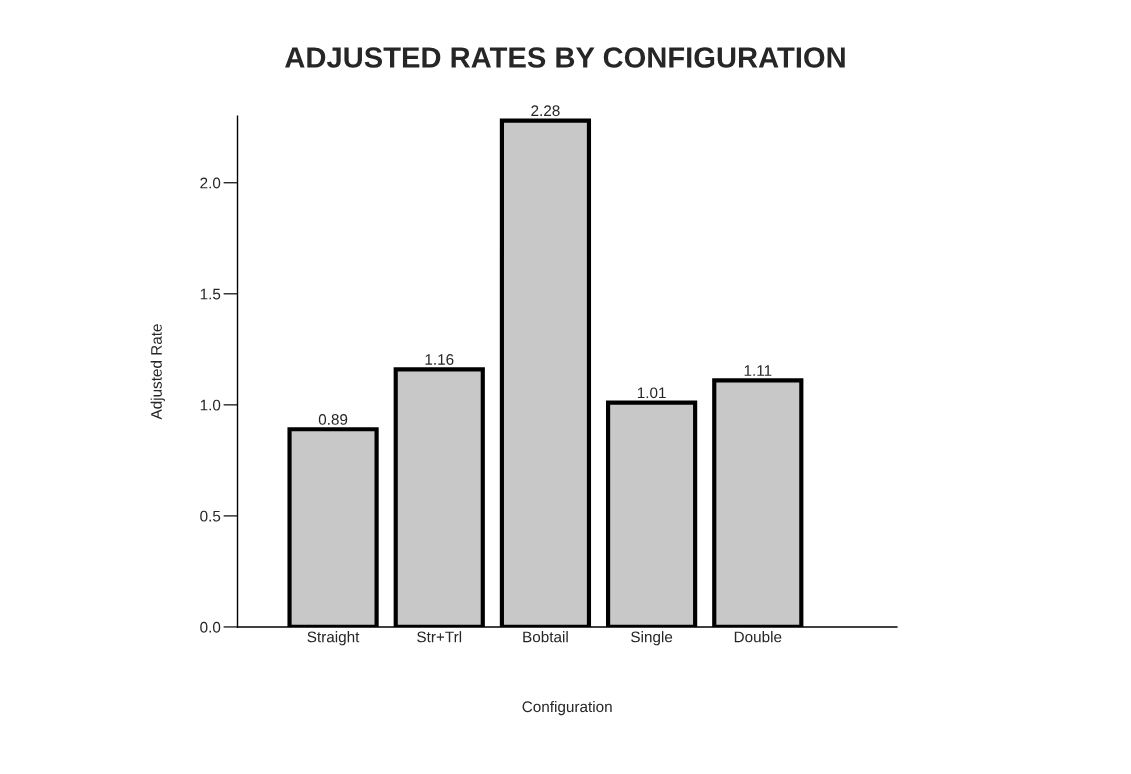 The height and width of the screenshot is (774, 1131). I want to click on y-tick-label: 2.0, so click(210, 183).